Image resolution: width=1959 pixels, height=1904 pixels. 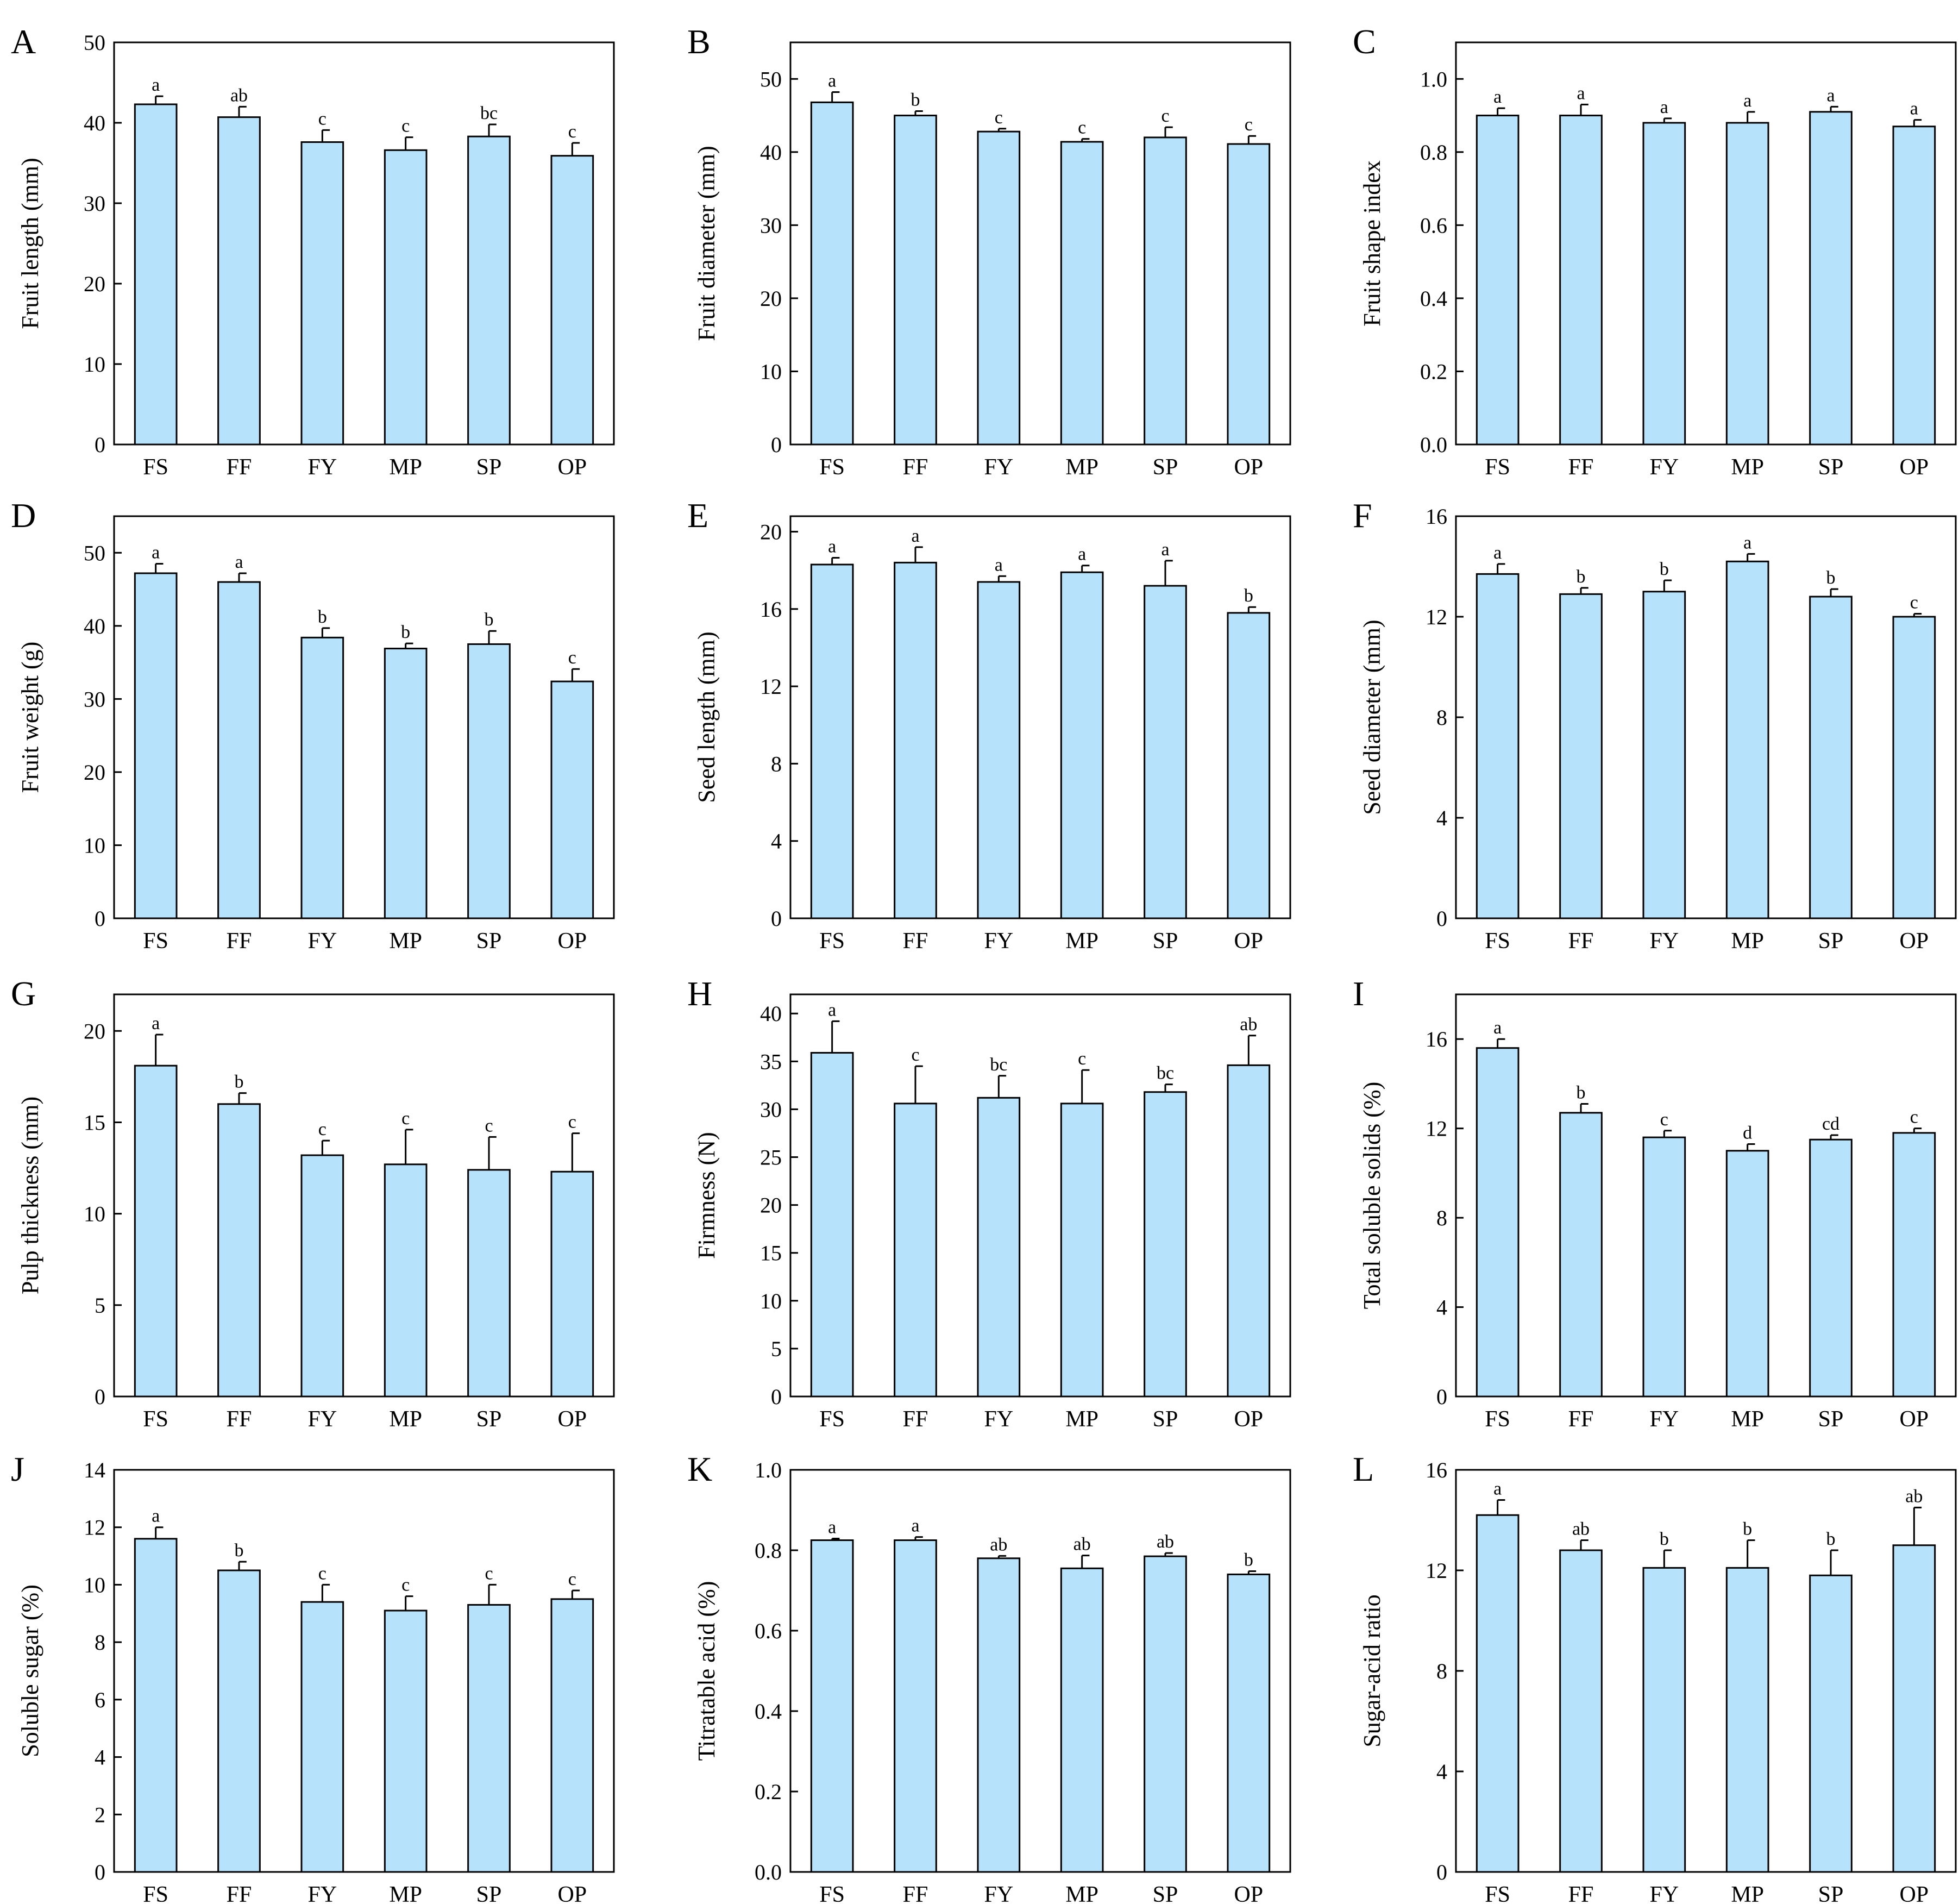 I want to click on y-axis-title: Fruit weight (g), so click(x=30, y=717).